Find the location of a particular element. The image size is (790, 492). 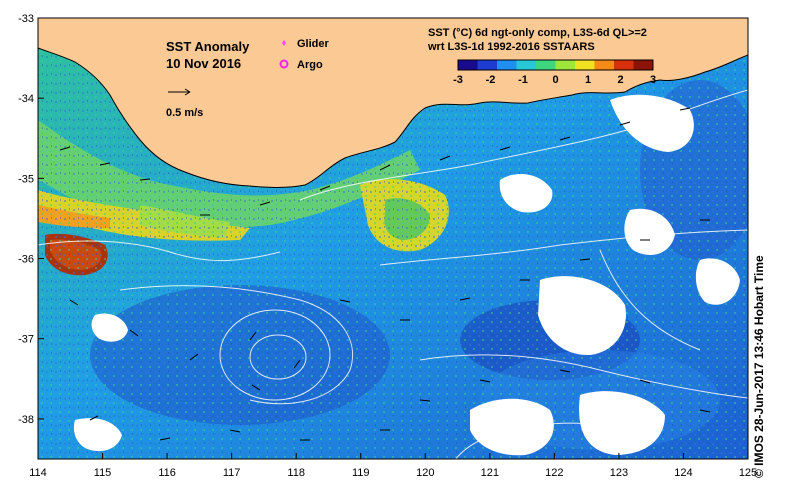

lat-tick-label: -34 is located at coordinates (26, 99).